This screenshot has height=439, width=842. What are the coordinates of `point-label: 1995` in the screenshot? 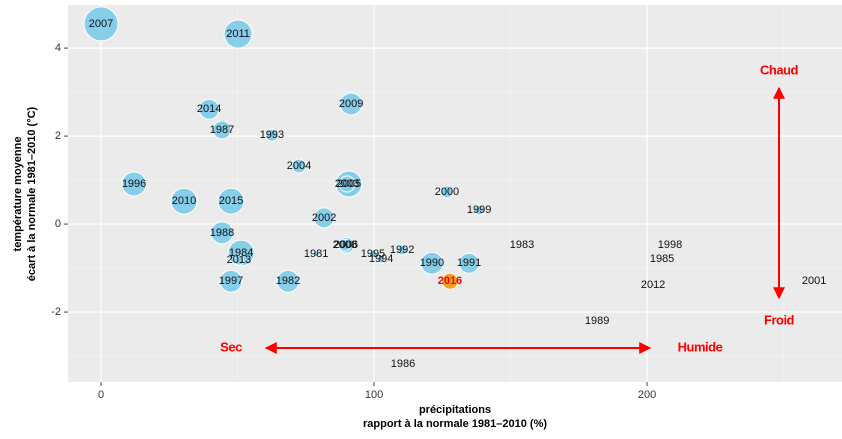 It's located at (373, 254).